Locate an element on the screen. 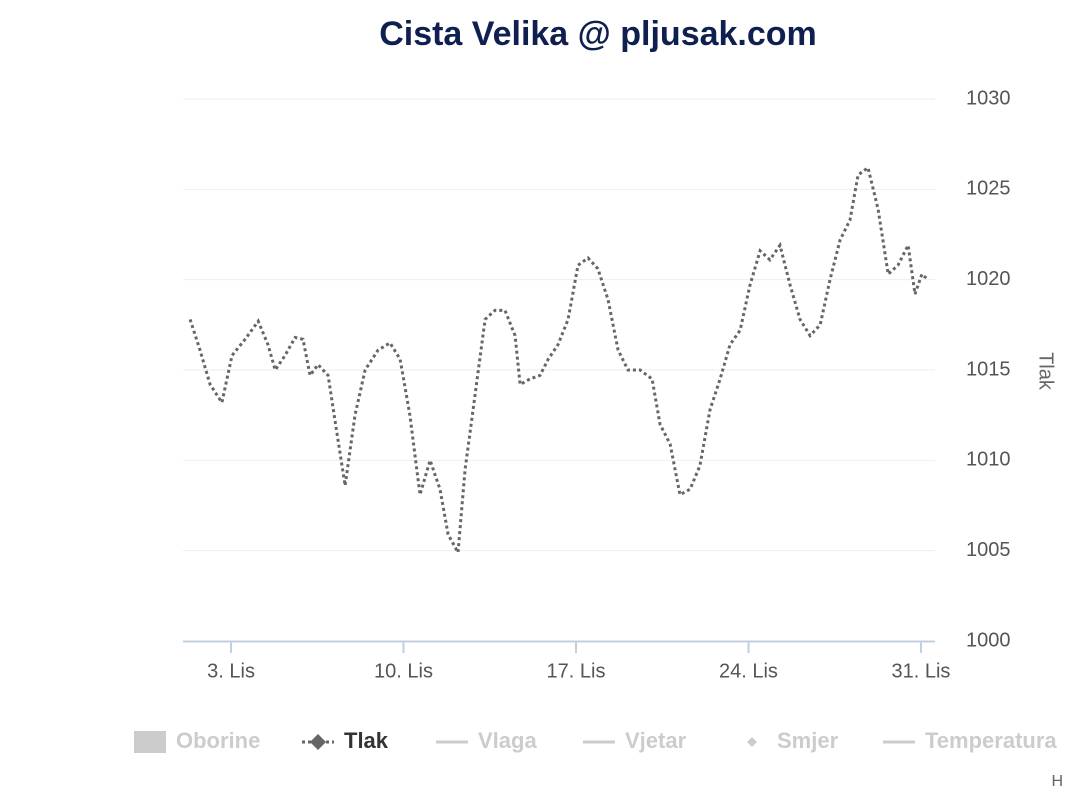 The height and width of the screenshot is (800, 1069). chart-title: Cista Velika @ pljusak.com is located at coordinates (598, 34).